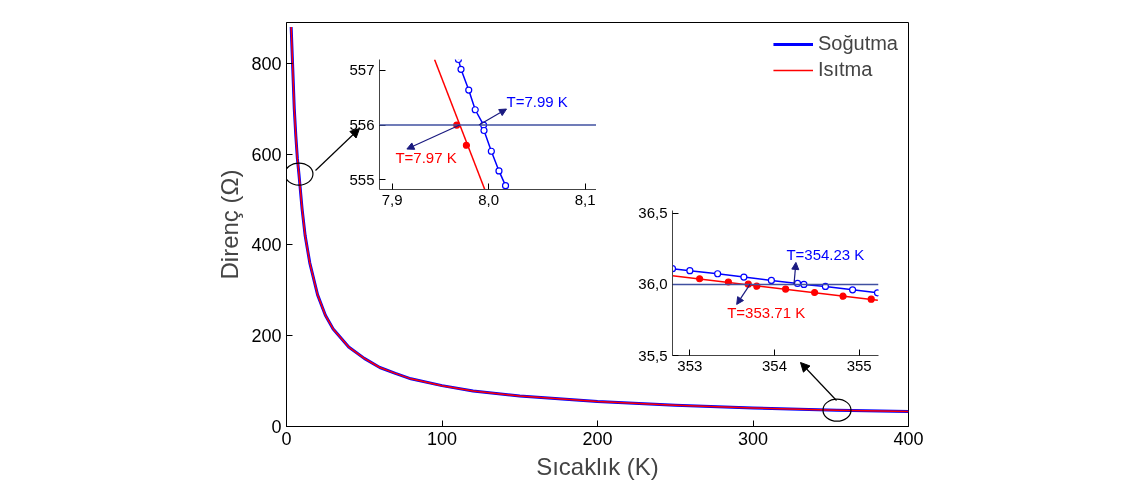  What do you see at coordinates (653, 284) in the screenshot?
I see `y-tick-label: 36,0` at bounding box center [653, 284].